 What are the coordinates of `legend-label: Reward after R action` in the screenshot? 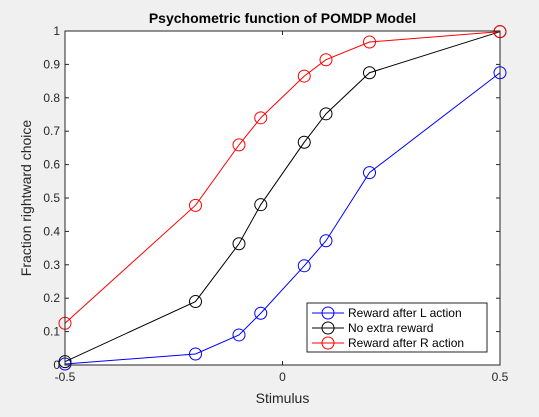 It's located at (406, 343).